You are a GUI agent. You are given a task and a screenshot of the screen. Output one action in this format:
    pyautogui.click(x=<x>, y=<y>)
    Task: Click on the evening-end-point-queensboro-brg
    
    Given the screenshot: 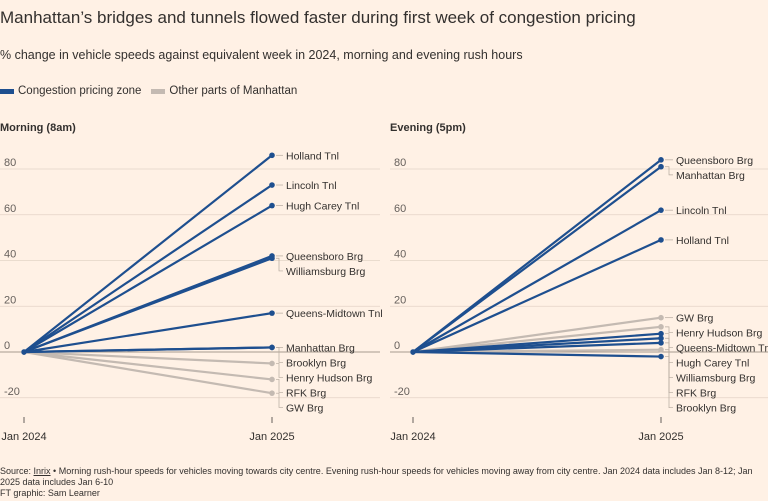 What is the action you would take?
    pyautogui.click(x=661, y=160)
    